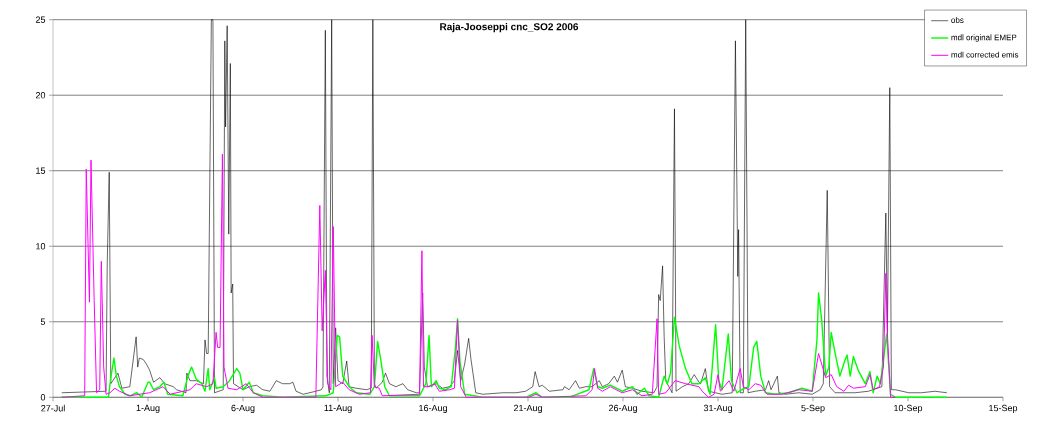 The height and width of the screenshot is (433, 1039). What do you see at coordinates (717, 408) in the screenshot?
I see `x-tick-label: 31-Aug` at bounding box center [717, 408].